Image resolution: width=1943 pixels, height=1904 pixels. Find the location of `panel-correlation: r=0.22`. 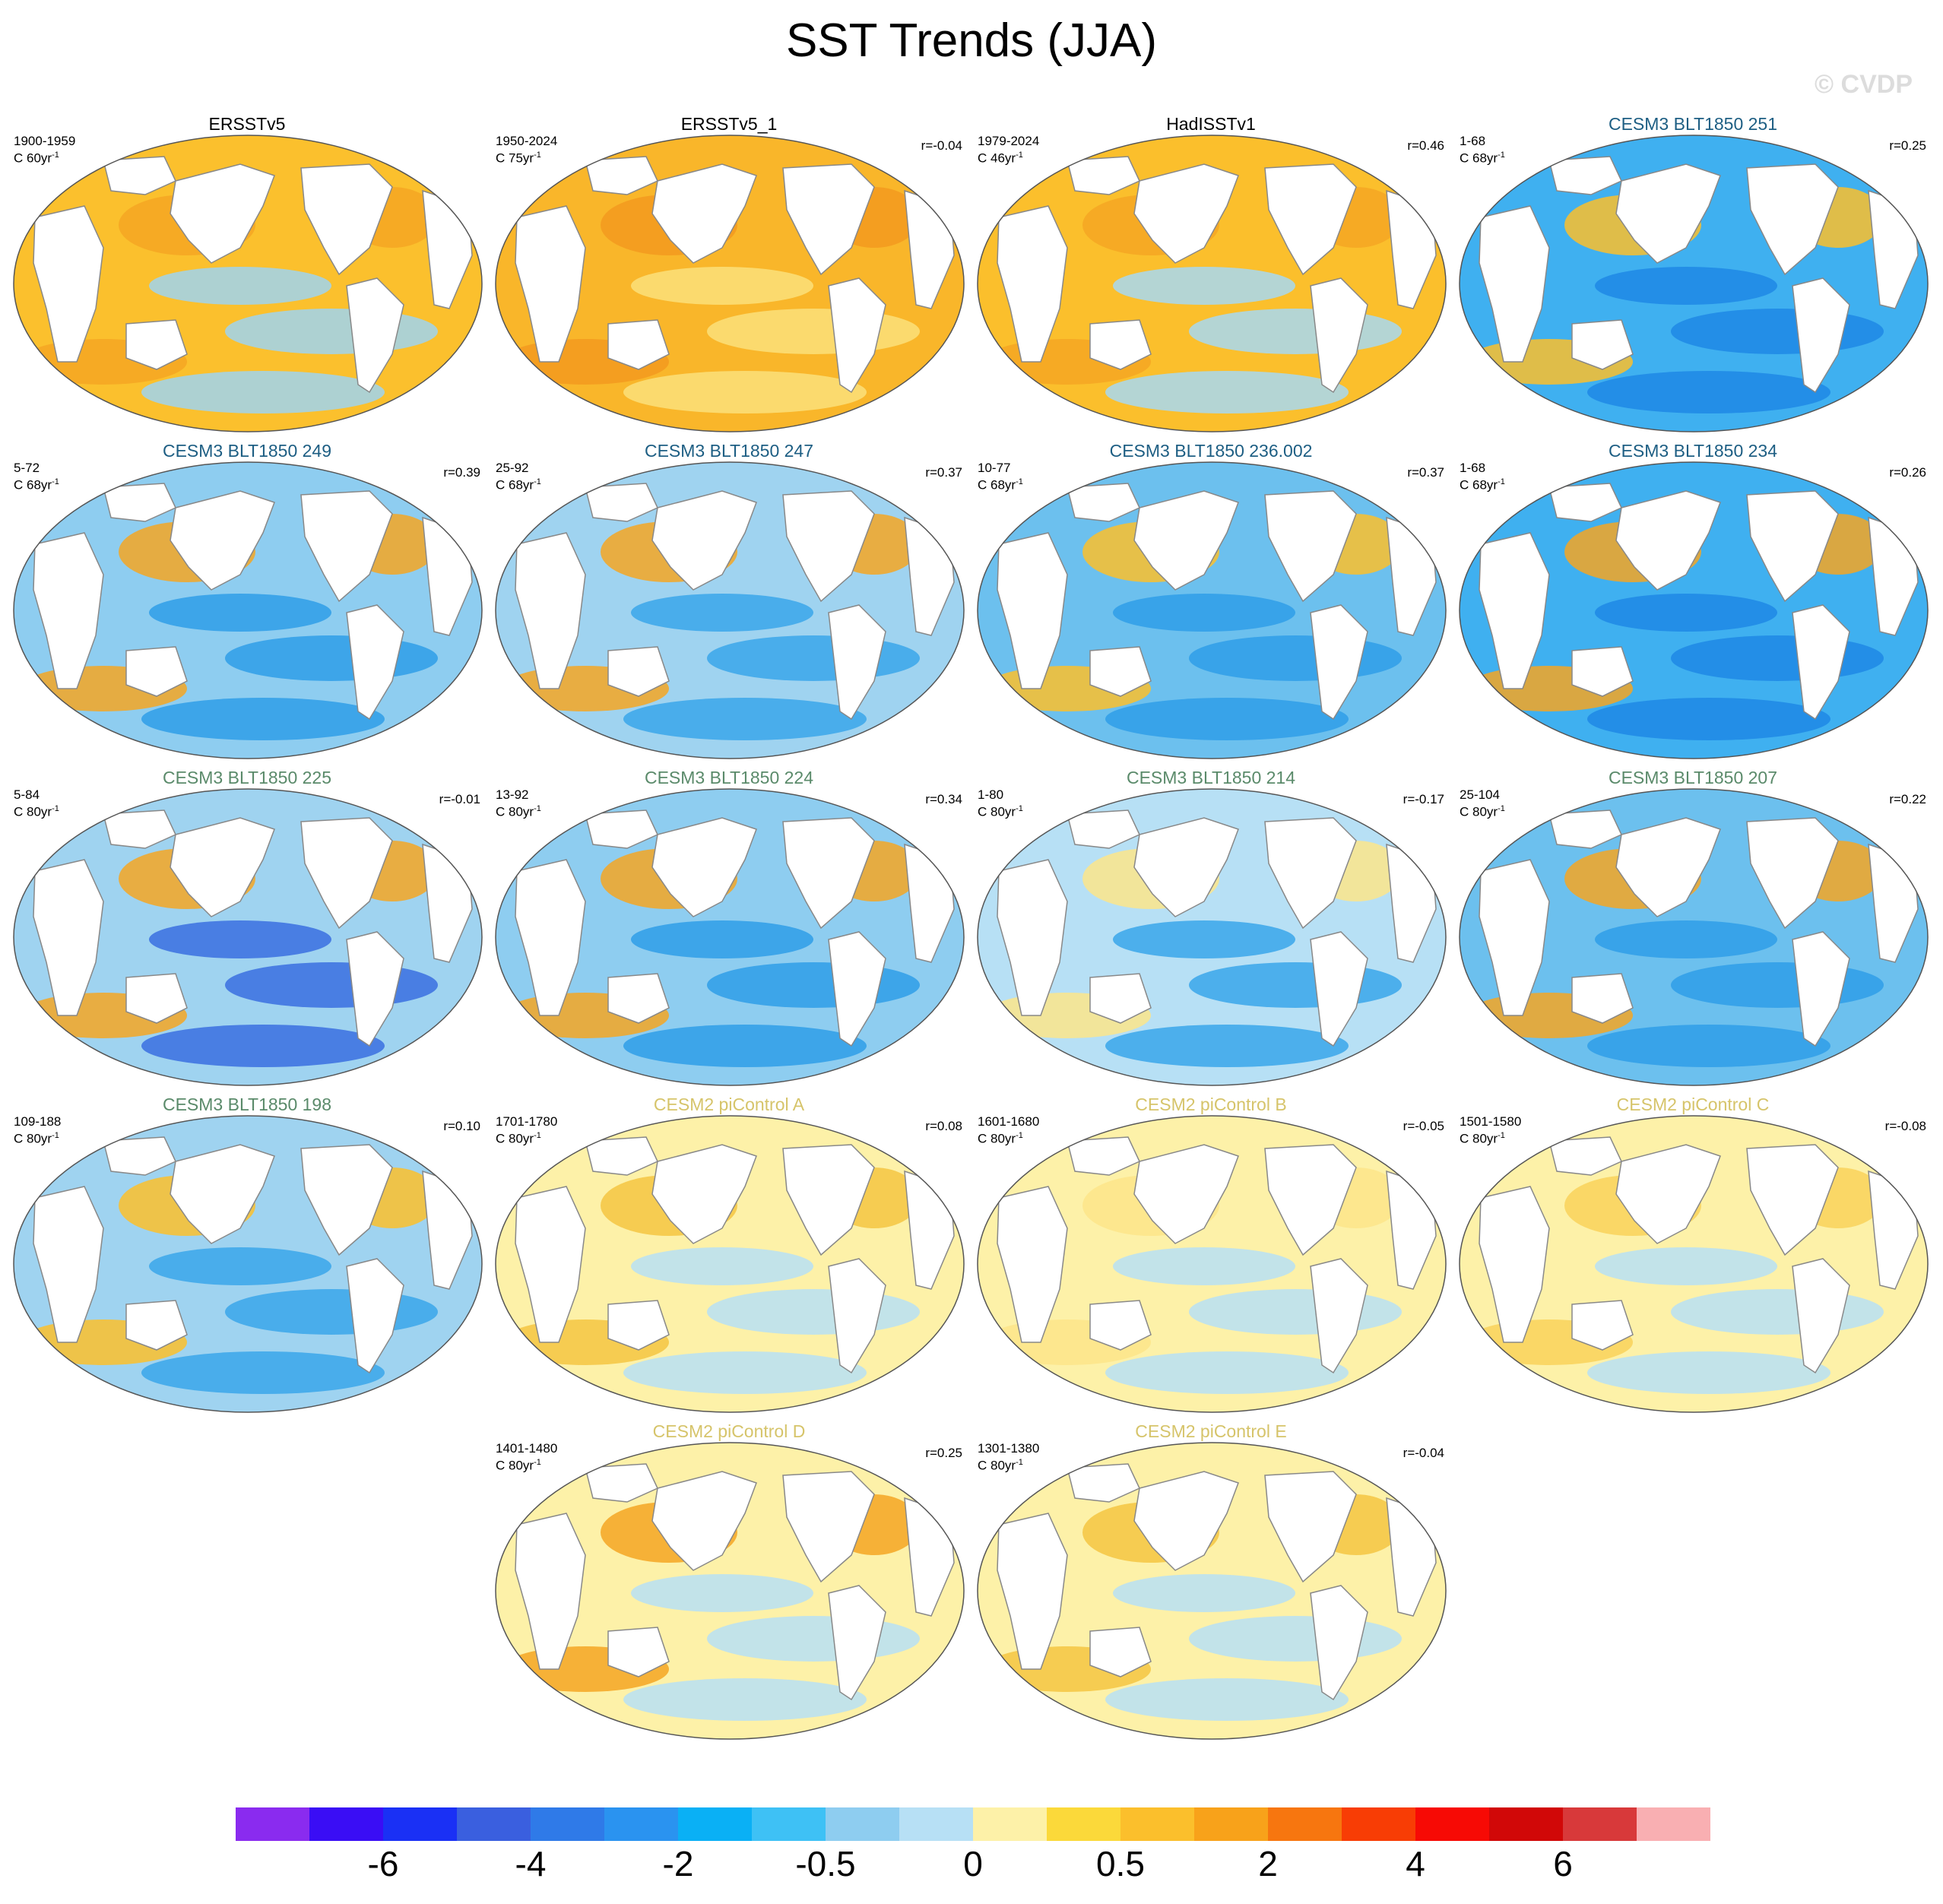

panel-correlation: r=0.22 is located at coordinates (1907, 799).